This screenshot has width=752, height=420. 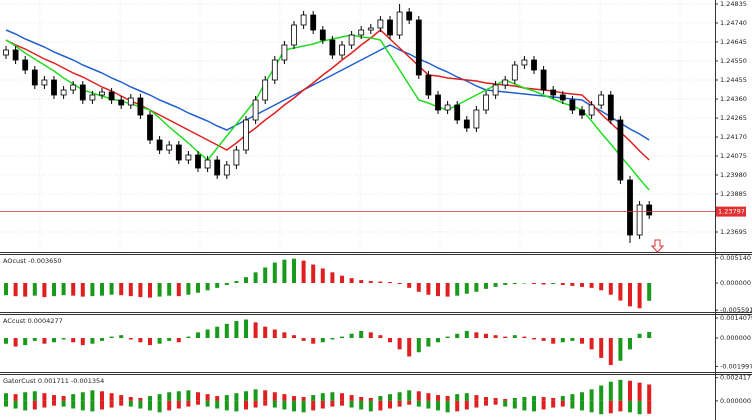 I want to click on y-tick-label: 1.24075, so click(x=733, y=156).